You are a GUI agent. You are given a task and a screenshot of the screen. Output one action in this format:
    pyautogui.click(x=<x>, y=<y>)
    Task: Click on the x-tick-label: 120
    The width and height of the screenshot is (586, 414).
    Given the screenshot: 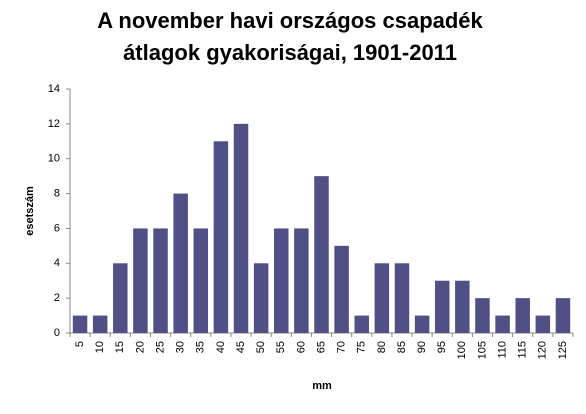 What is the action you would take?
    pyautogui.click(x=543, y=350)
    